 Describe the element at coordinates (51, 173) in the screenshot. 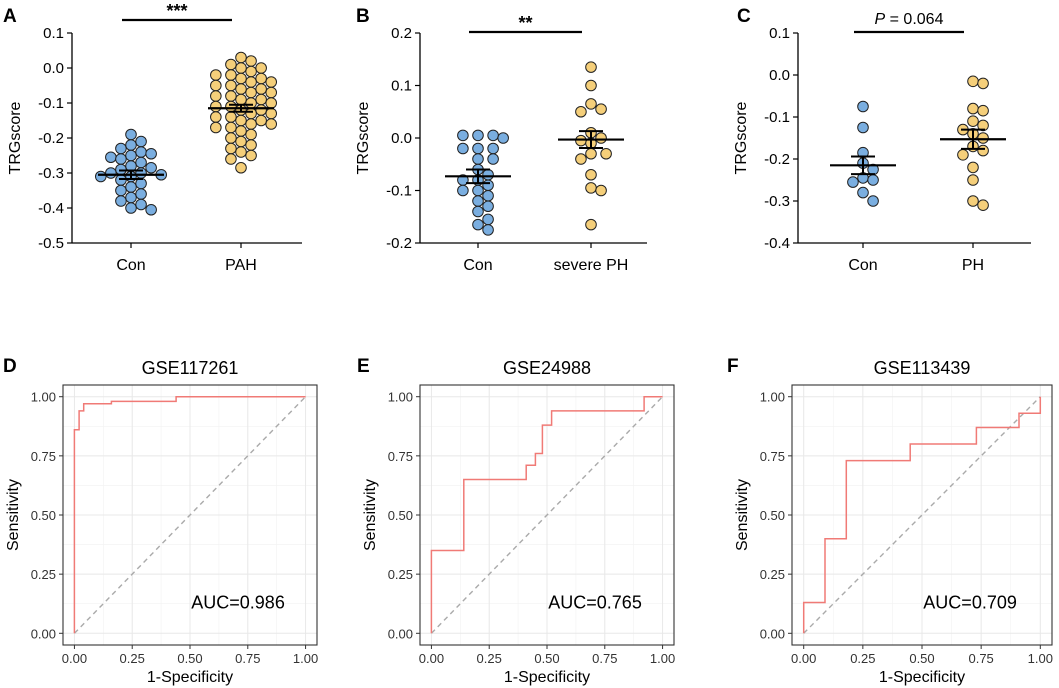

I see `y-tick-label: -0.3` at that location.